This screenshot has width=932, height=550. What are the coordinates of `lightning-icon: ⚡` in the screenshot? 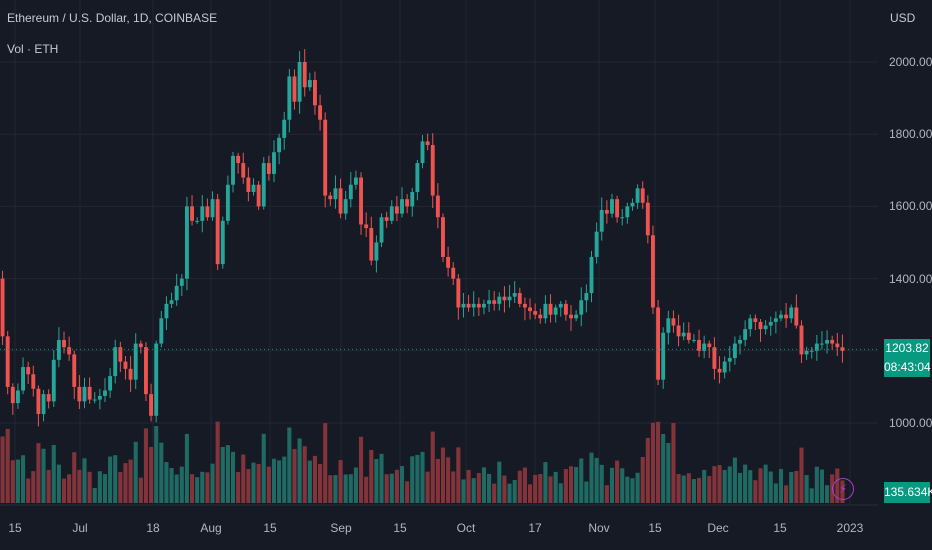 It's located at (843, 489).